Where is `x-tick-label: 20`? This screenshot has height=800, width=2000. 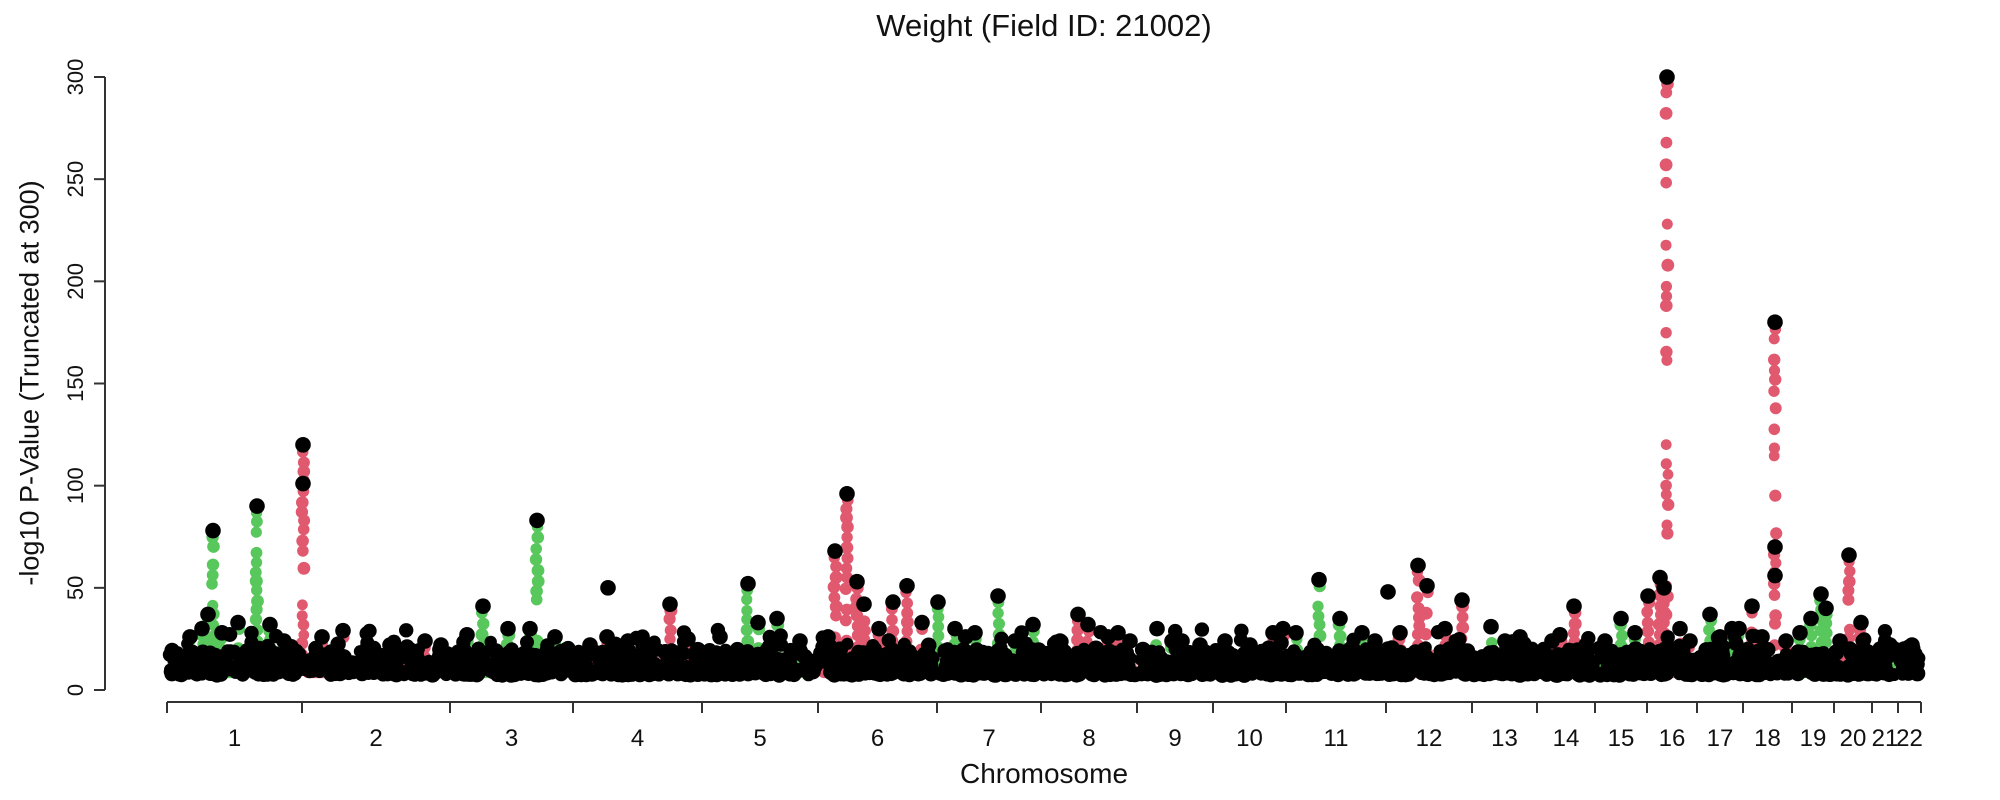
x-tick-label: 20 is located at coordinates (1853, 738).